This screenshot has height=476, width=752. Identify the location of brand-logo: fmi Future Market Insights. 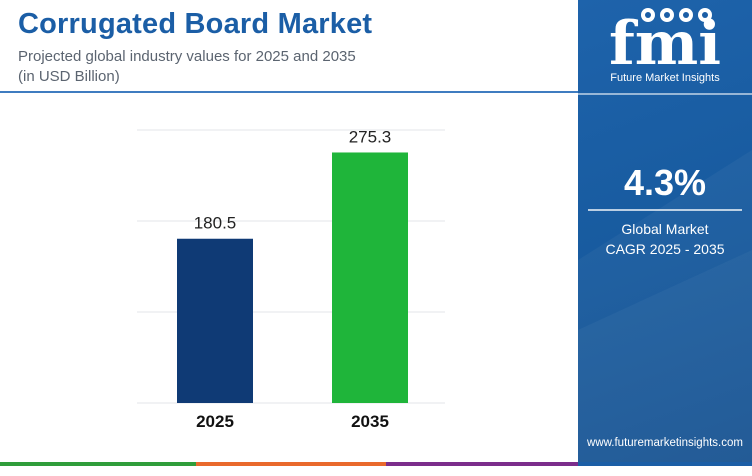
(665, 46).